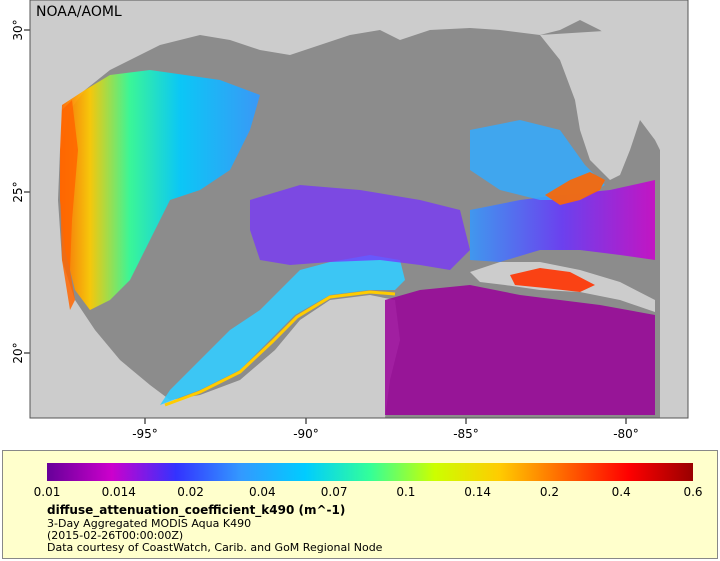 This screenshot has width=720, height=561. I want to click on lat-tick-label: 30°, so click(18, 29).